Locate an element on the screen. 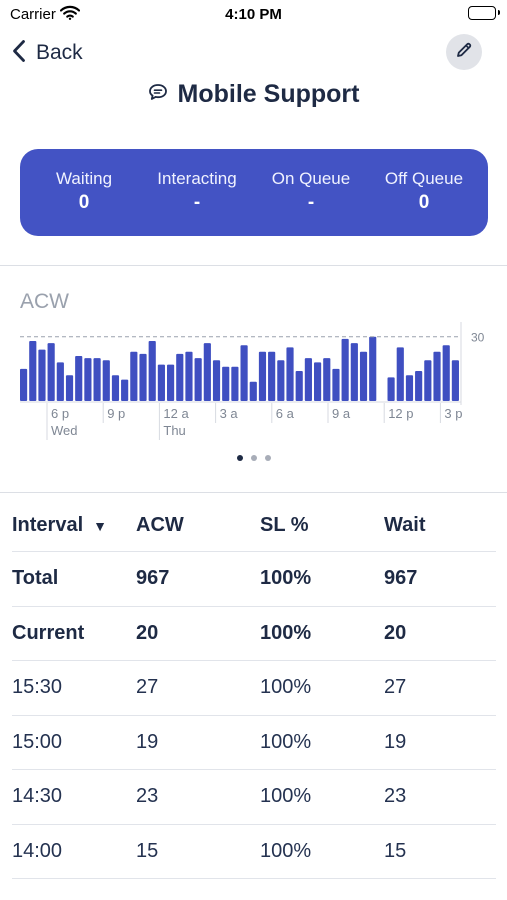  stat-waiting: Waiting 0 is located at coordinates (84, 191).